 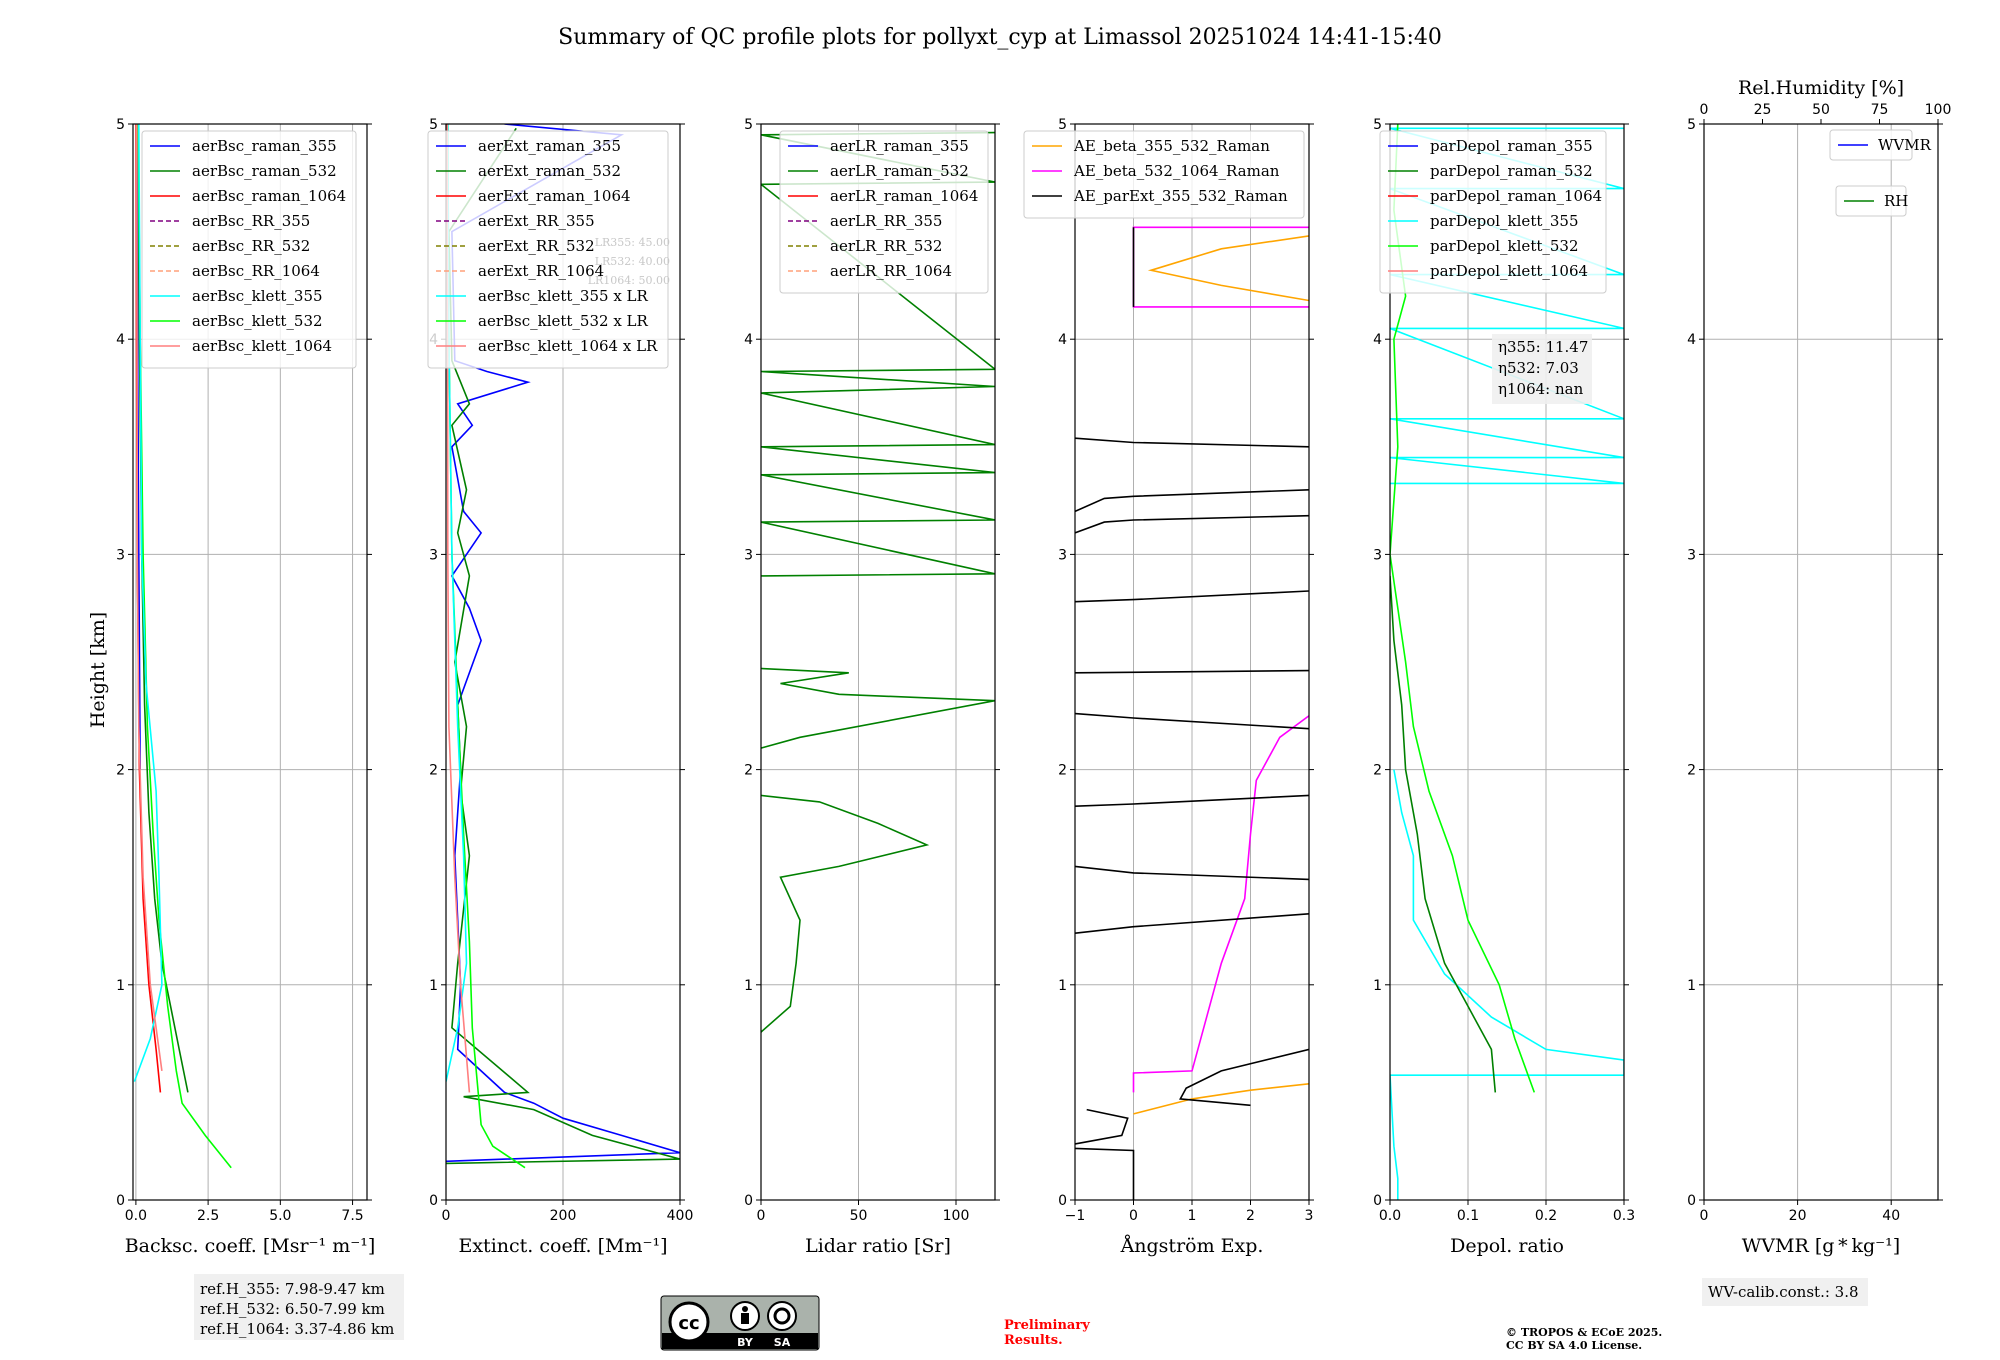 I want to click on eta-label-0: η355: 11.47, so click(x=1543, y=347).